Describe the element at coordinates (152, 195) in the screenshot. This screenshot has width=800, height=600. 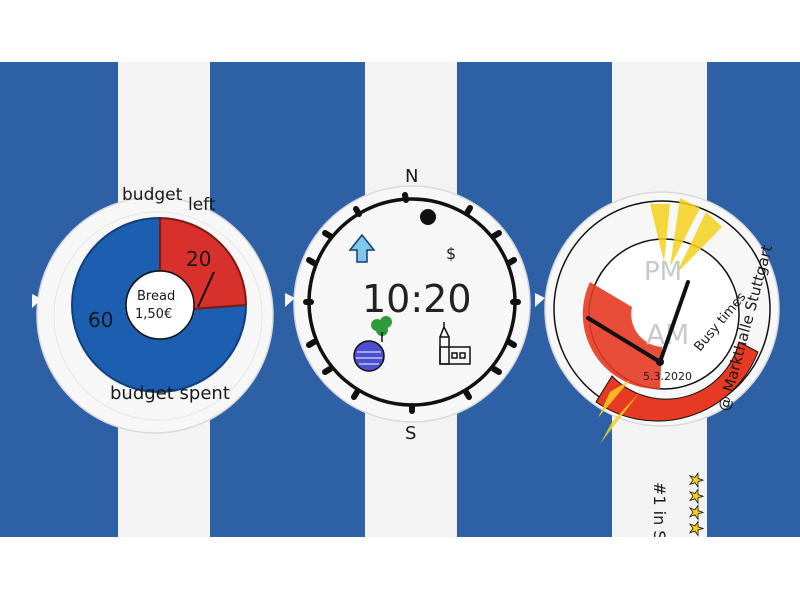
I see `label-budget: budget` at that location.